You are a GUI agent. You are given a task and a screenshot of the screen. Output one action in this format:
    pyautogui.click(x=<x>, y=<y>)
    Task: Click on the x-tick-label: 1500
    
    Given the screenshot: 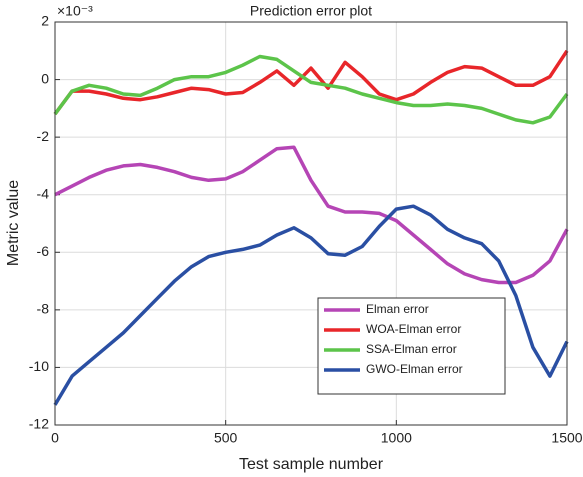 What is the action you would take?
    pyautogui.click(x=566, y=438)
    